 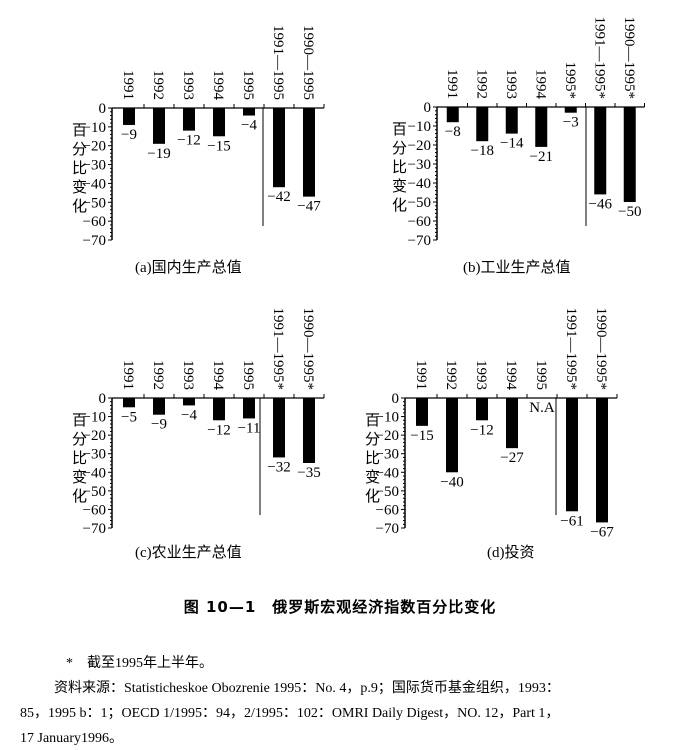 What do you see at coordinates (278, 349) in the screenshot?
I see `category-label: 1991—1995*` at bounding box center [278, 349].